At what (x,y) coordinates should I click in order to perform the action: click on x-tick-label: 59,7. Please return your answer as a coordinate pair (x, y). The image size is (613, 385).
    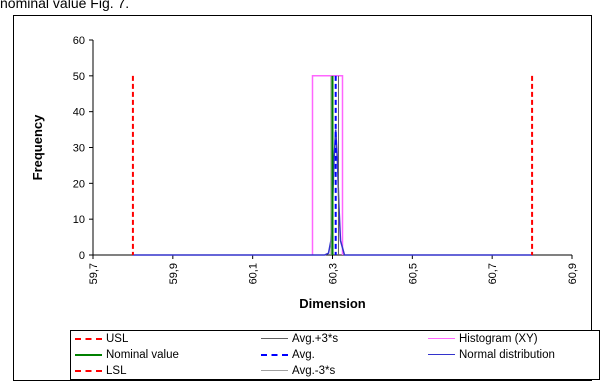
    Looking at the image, I should click on (94, 273).